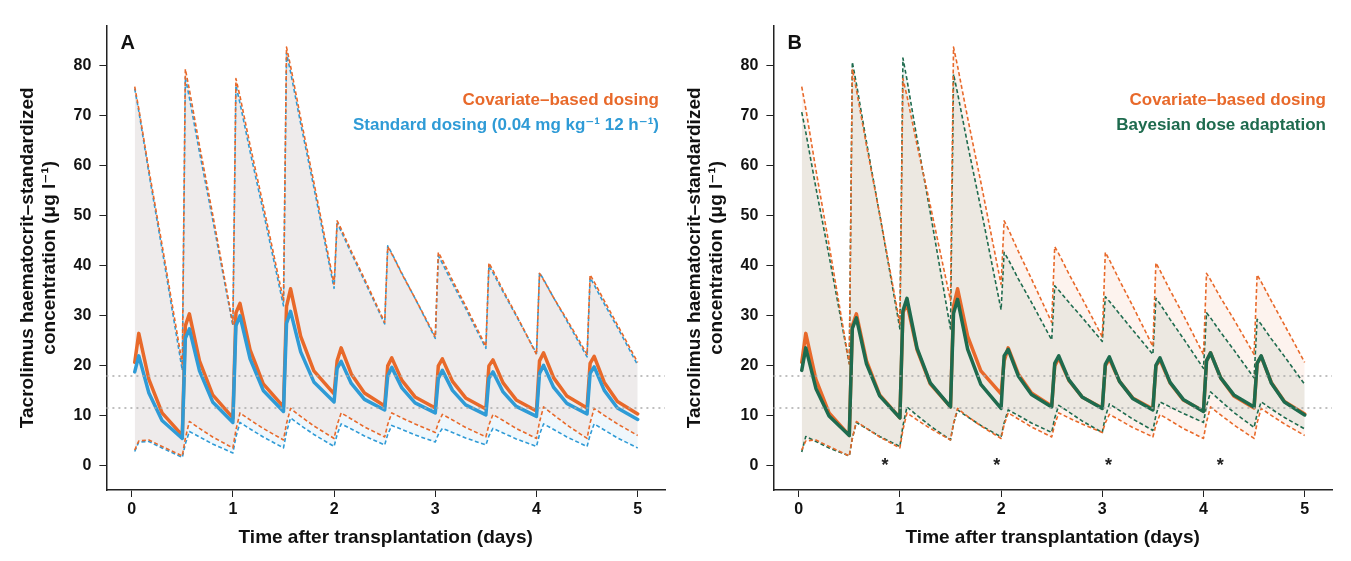 Image resolution: width=1351 pixels, height=561 pixels. What do you see at coordinates (794, 42) in the screenshot?
I see `chart-title: B` at bounding box center [794, 42].